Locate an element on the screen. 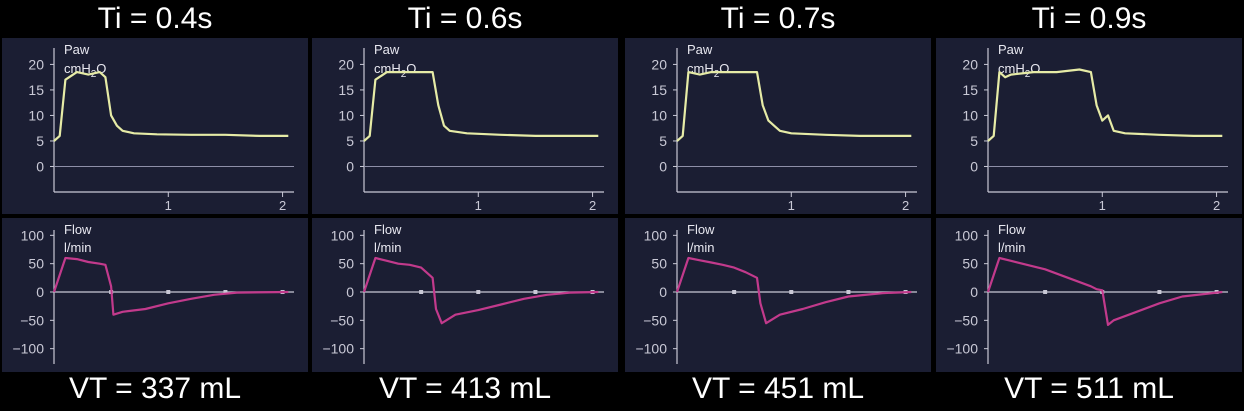  chart-title: Ti = 0.6s is located at coordinates (465, 18).